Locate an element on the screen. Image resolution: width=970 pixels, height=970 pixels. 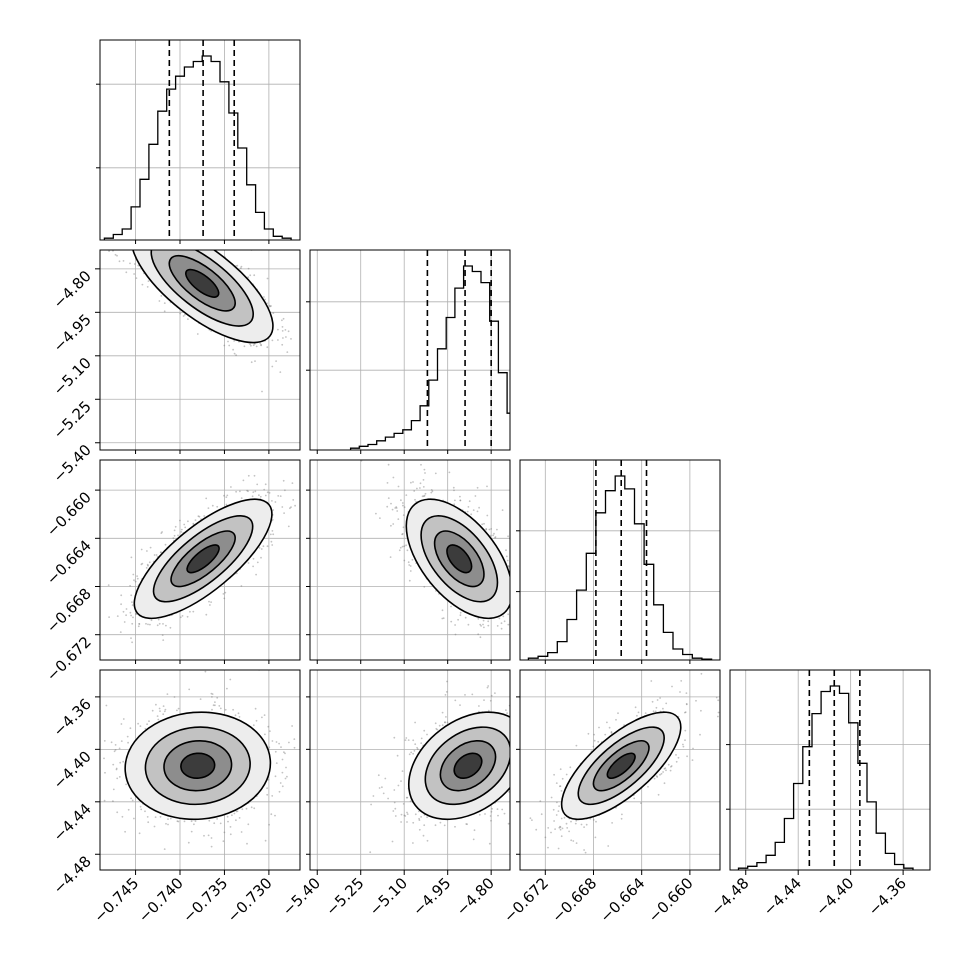
density-frame is located at coordinates (200, 350).